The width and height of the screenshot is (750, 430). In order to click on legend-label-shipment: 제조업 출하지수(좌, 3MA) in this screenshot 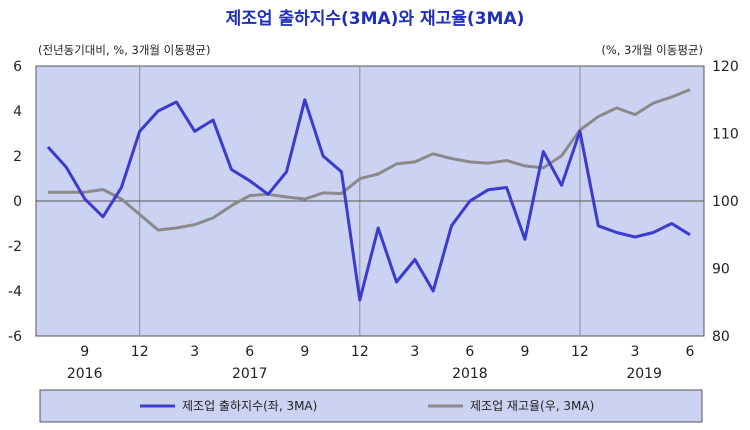, I will do `click(249, 406)`.